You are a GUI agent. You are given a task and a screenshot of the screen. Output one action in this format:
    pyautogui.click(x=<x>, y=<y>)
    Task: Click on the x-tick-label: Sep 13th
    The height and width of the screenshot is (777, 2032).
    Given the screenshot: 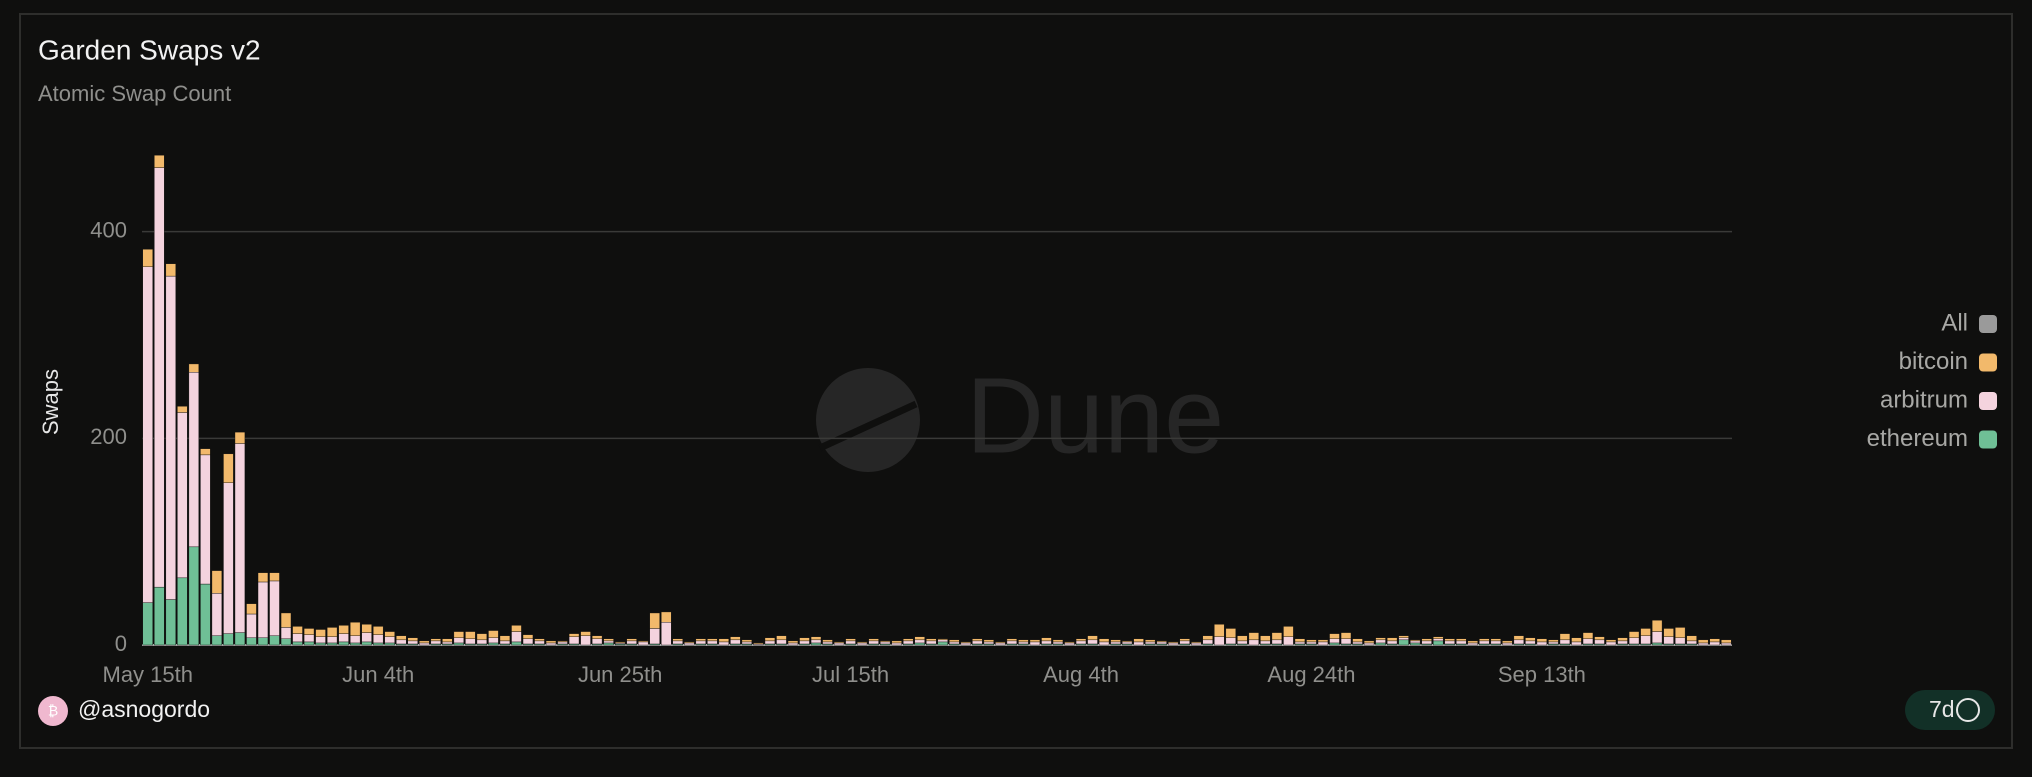 What is the action you would take?
    pyautogui.click(x=1542, y=674)
    